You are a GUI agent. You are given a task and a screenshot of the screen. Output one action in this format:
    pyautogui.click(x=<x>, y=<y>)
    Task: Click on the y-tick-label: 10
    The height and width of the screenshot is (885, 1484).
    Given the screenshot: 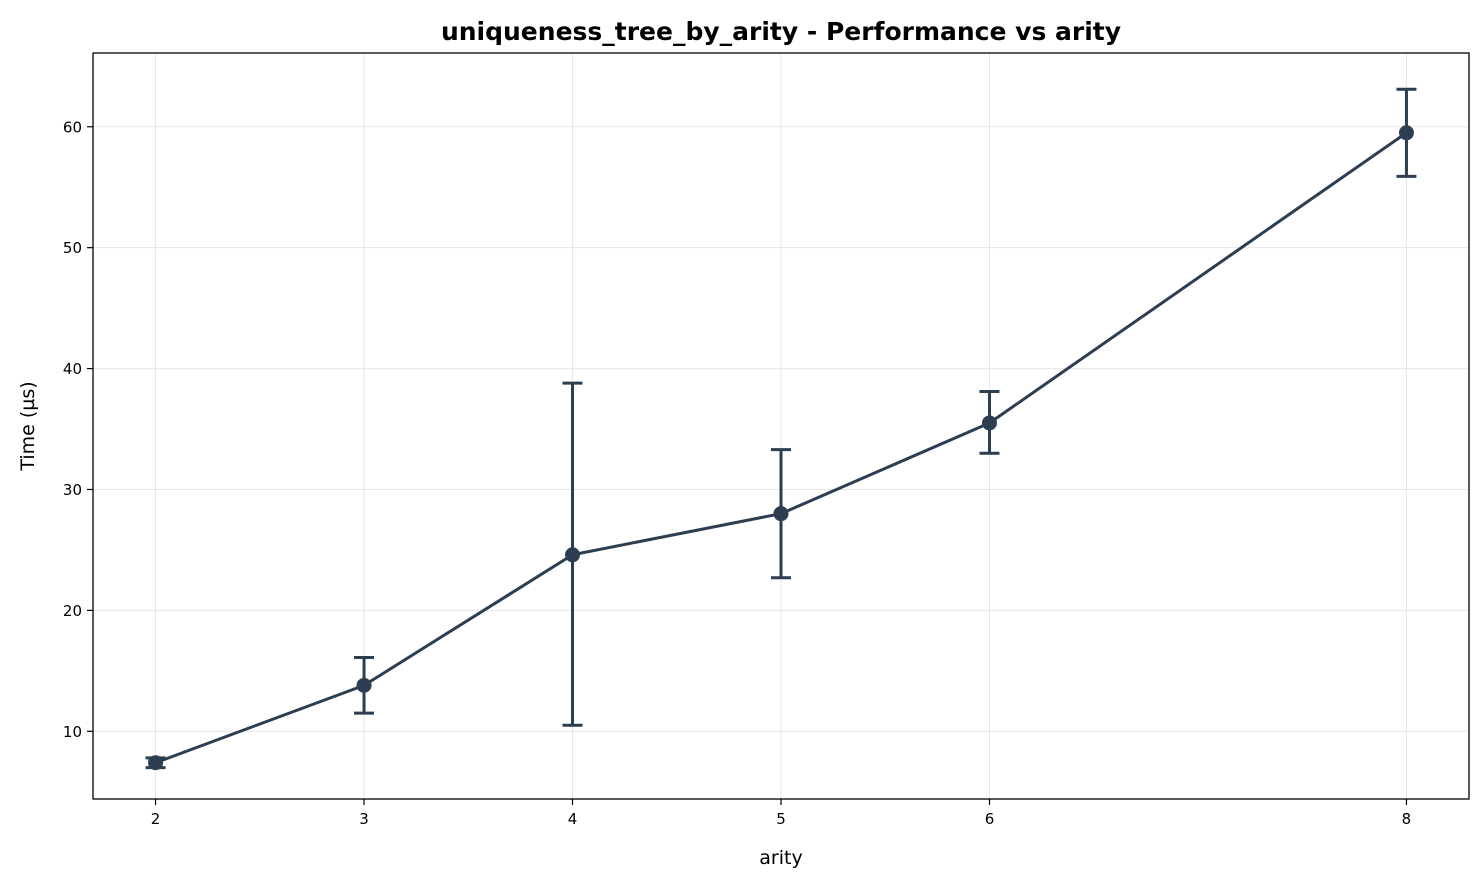 What is the action you would take?
    pyautogui.click(x=72, y=732)
    